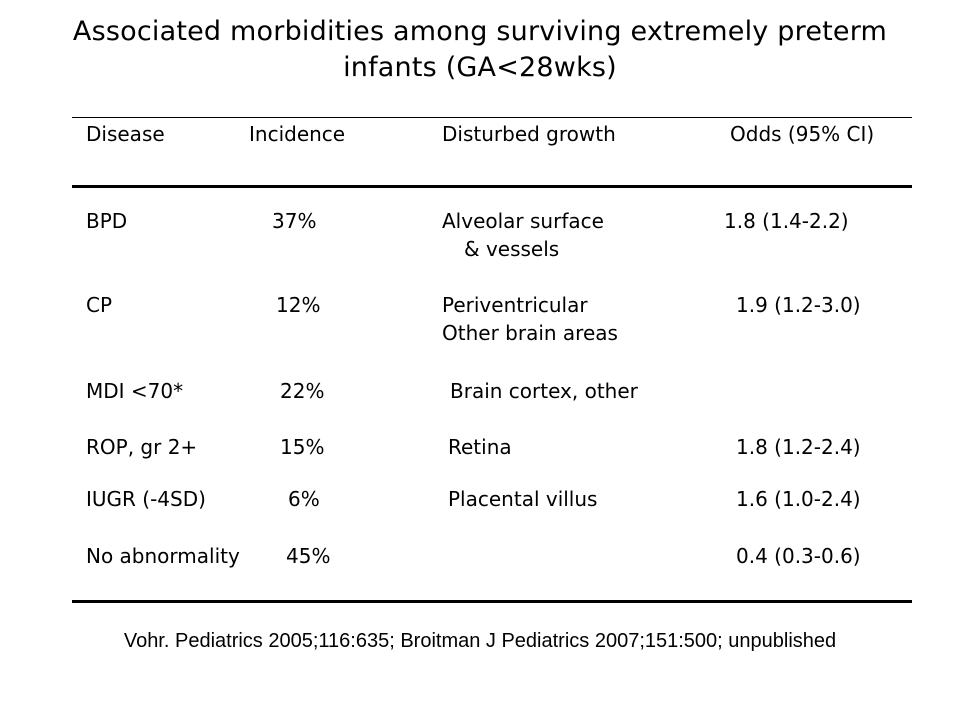 The width and height of the screenshot is (960, 720). What do you see at coordinates (798, 305) in the screenshot?
I see `odds-cell: 1.9 (1.2-3.0)` at bounding box center [798, 305].